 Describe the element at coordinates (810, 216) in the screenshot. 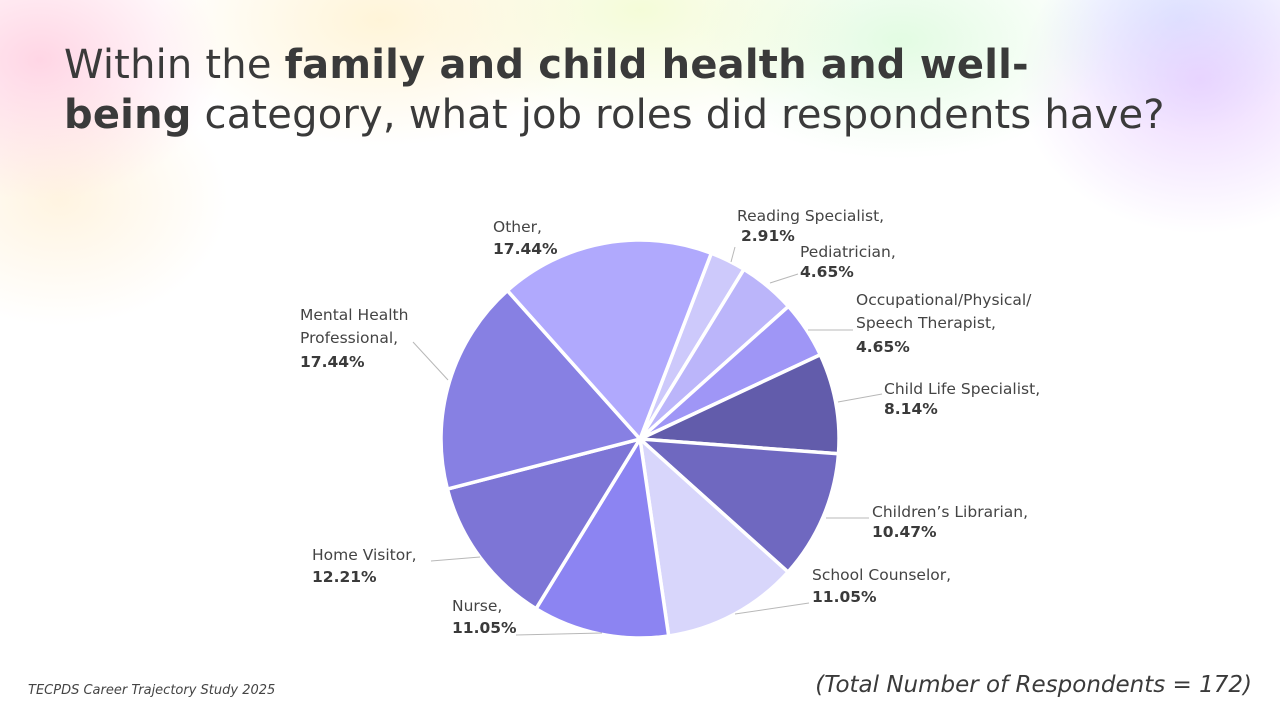

I see `slice-label-name: Reading Specialist,` at that location.